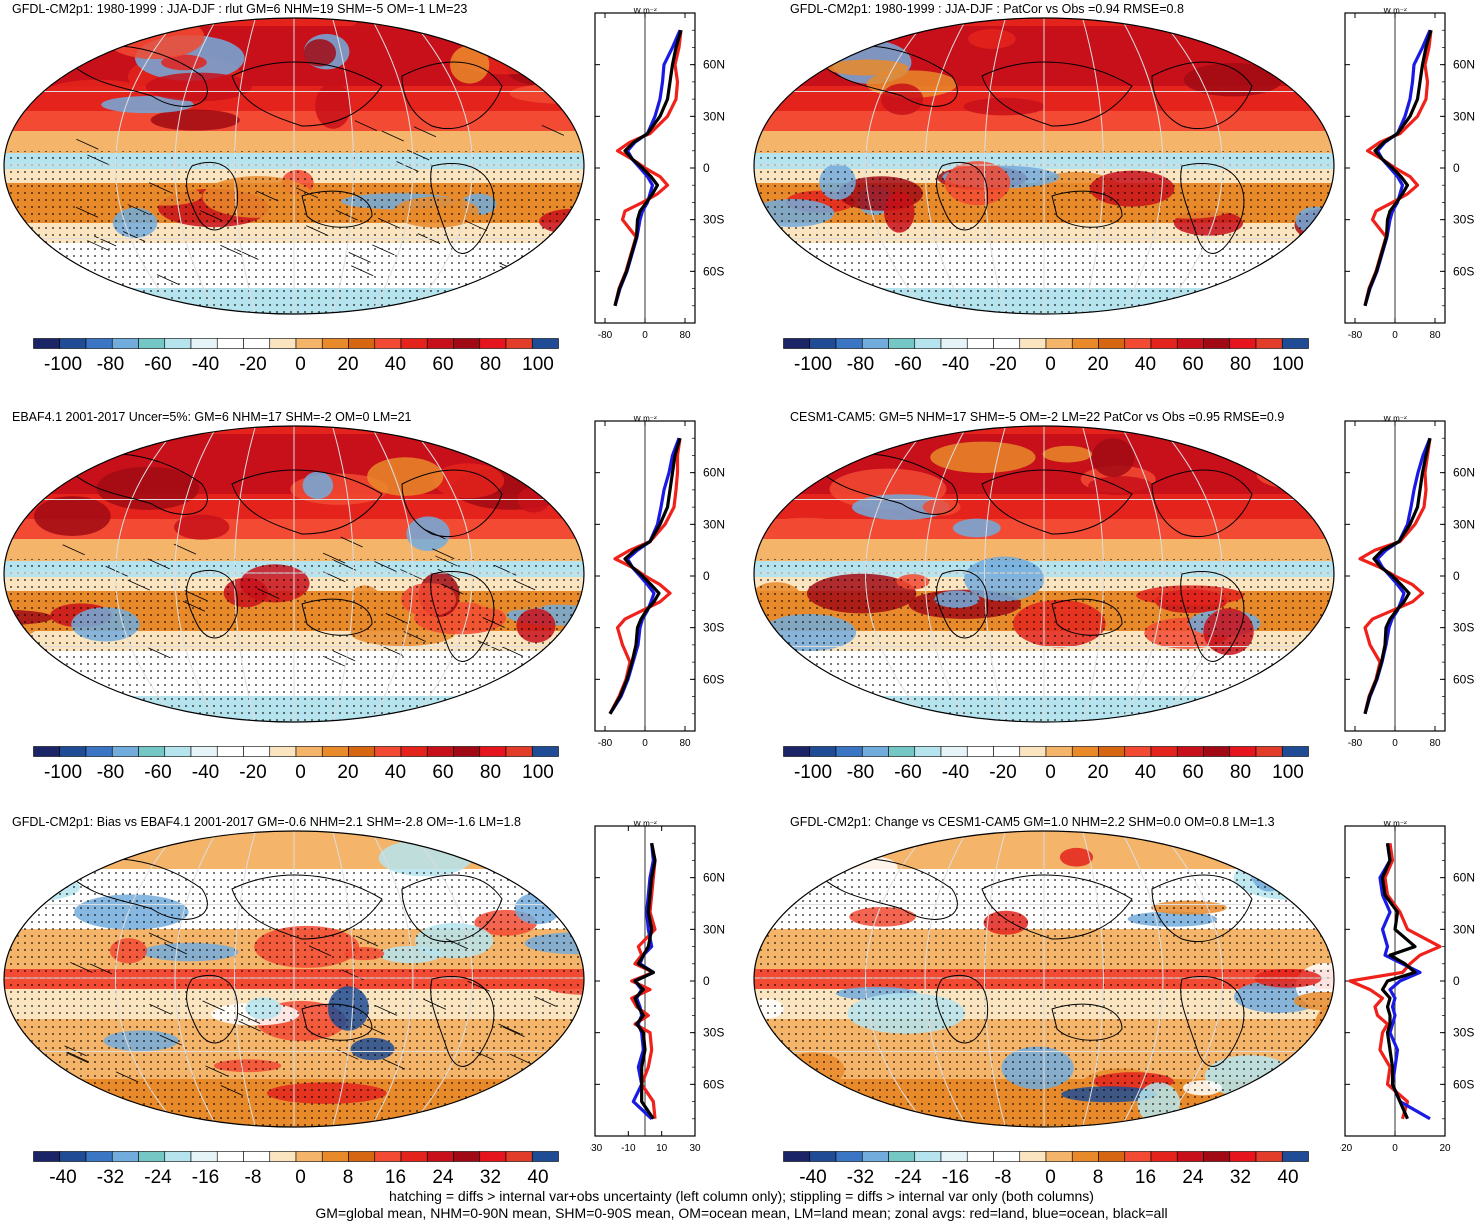 The image size is (1483, 1221). I want to click on colorbar-label: -16, so click(205, 1177).